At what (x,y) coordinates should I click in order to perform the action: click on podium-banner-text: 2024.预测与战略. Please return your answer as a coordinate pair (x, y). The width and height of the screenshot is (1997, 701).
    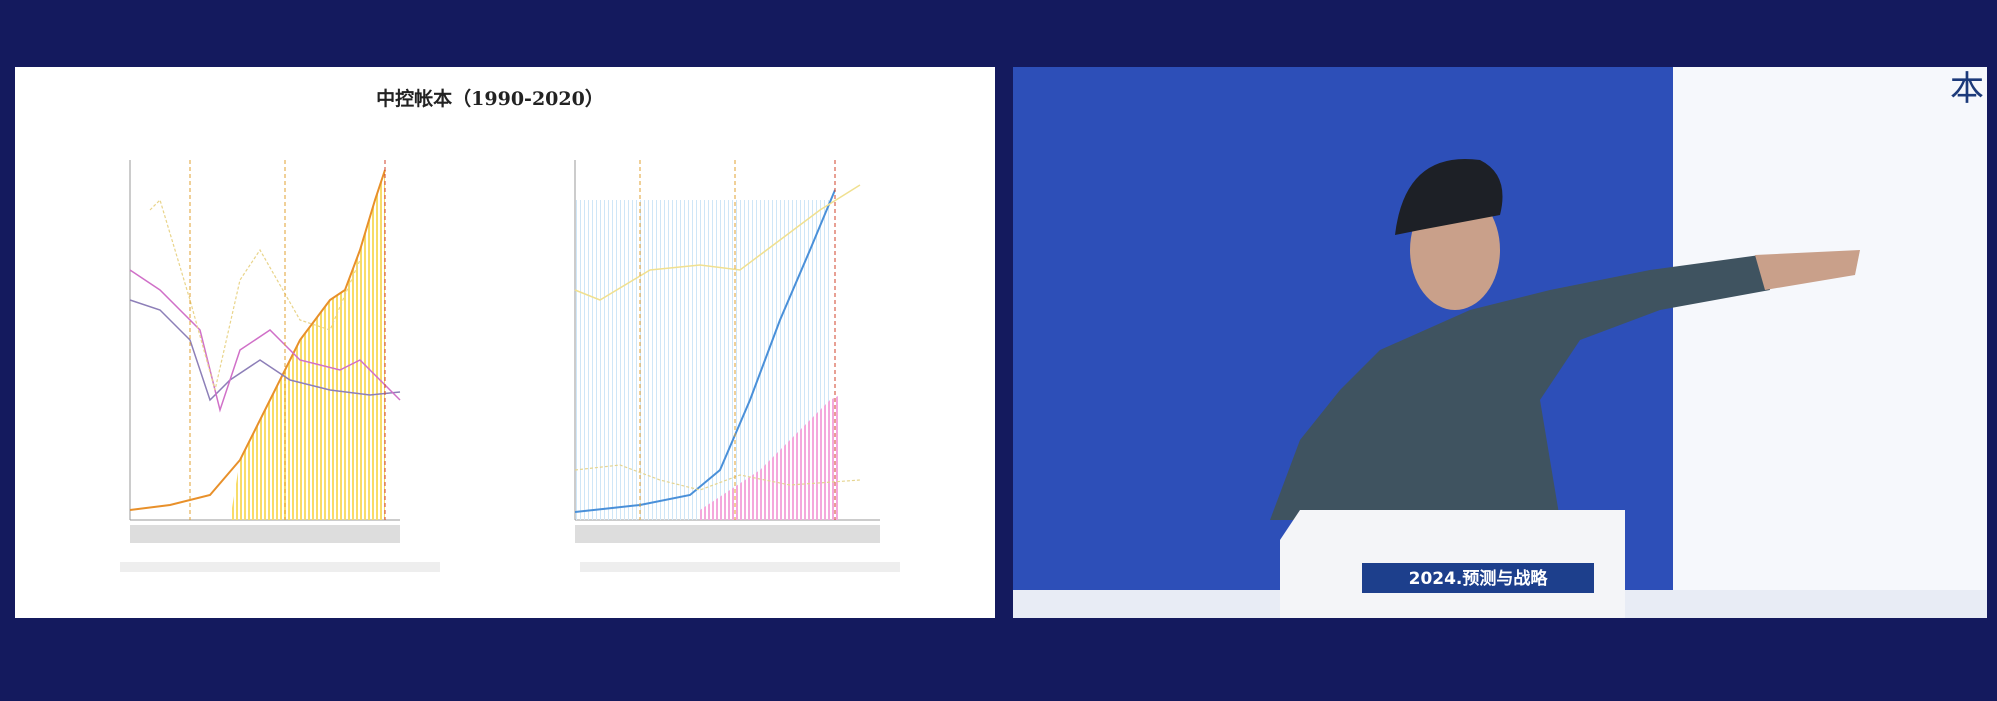
    Looking at the image, I should click on (1479, 578).